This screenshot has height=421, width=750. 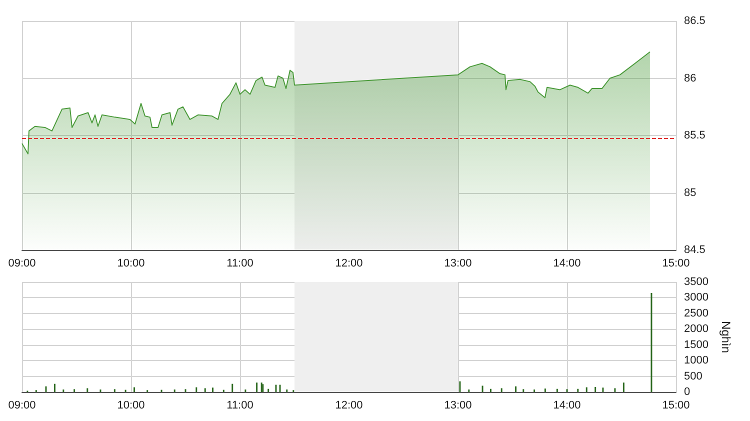 What do you see at coordinates (687, 392) in the screenshot?
I see `y-tick-label: 0` at bounding box center [687, 392].